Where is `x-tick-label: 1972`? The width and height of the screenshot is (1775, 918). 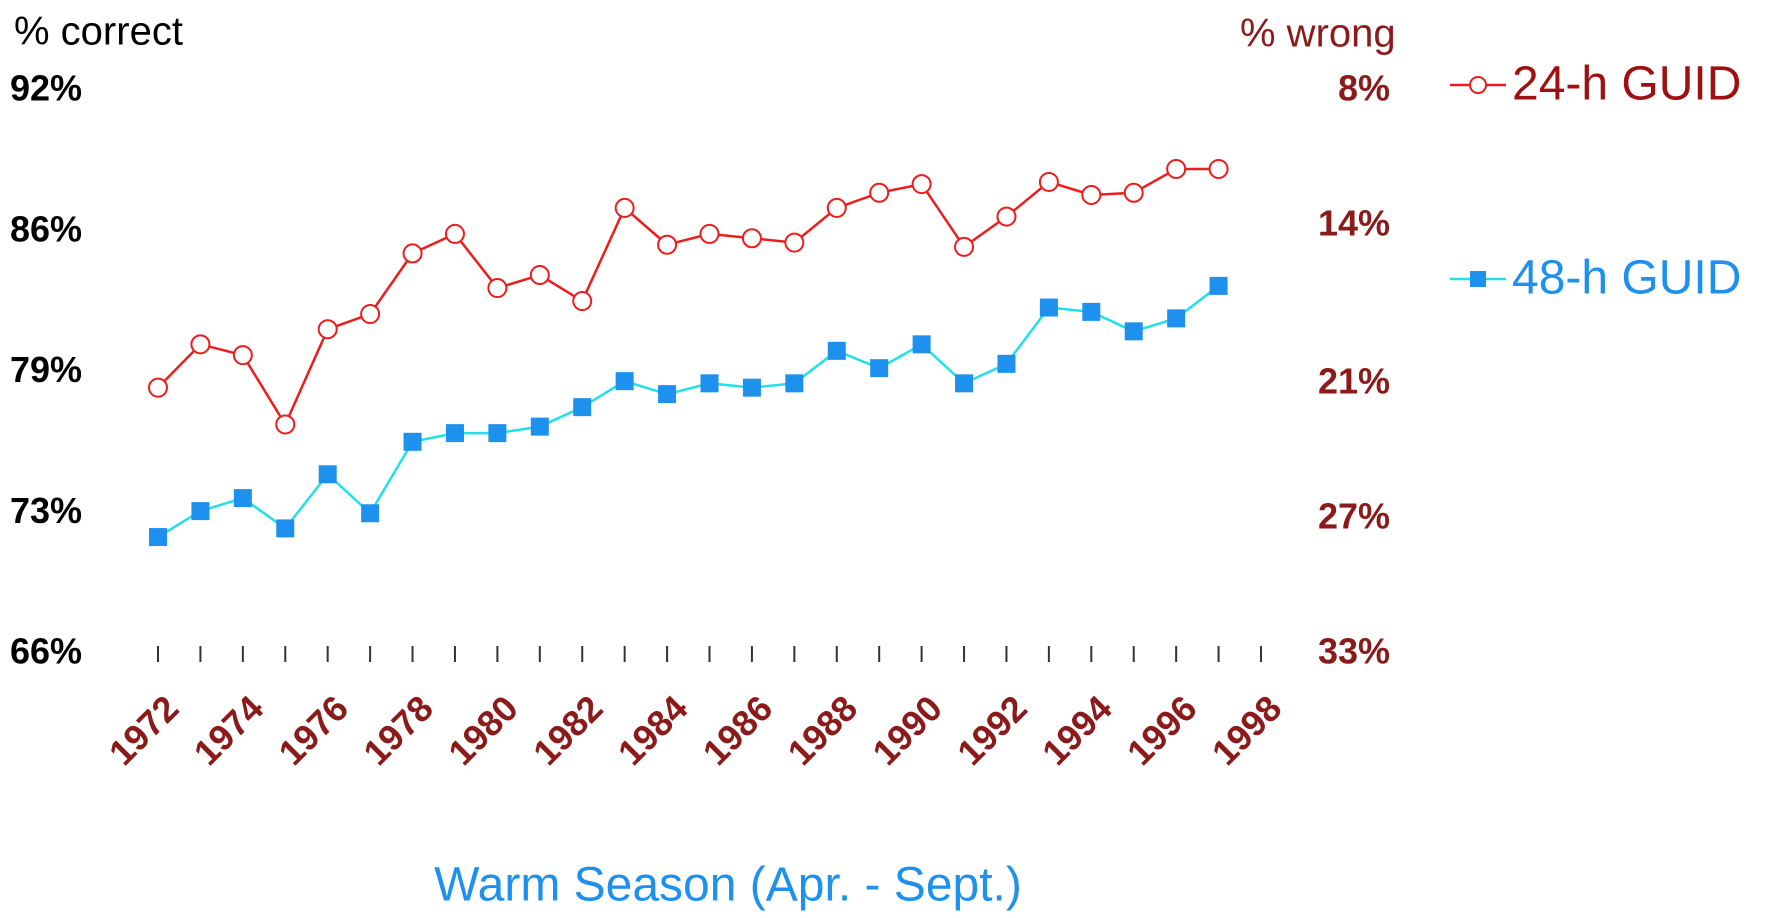 x-tick-label: 1972 is located at coordinates (144, 730).